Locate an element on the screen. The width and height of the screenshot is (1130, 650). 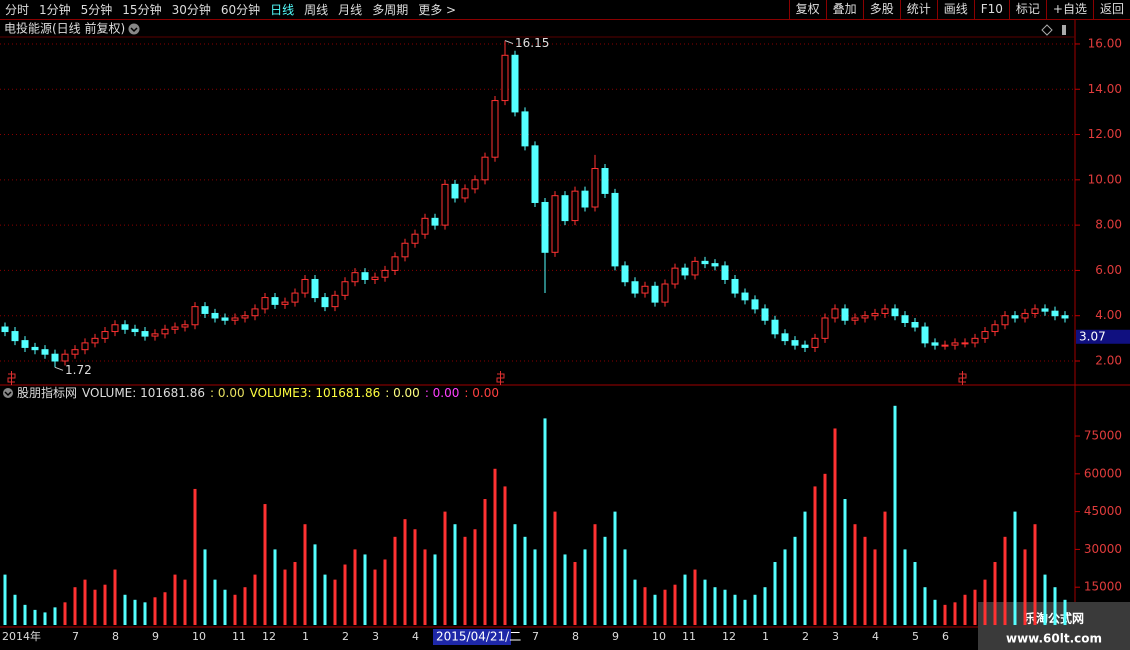
menu-item: 多股 is located at coordinates (881, 9).